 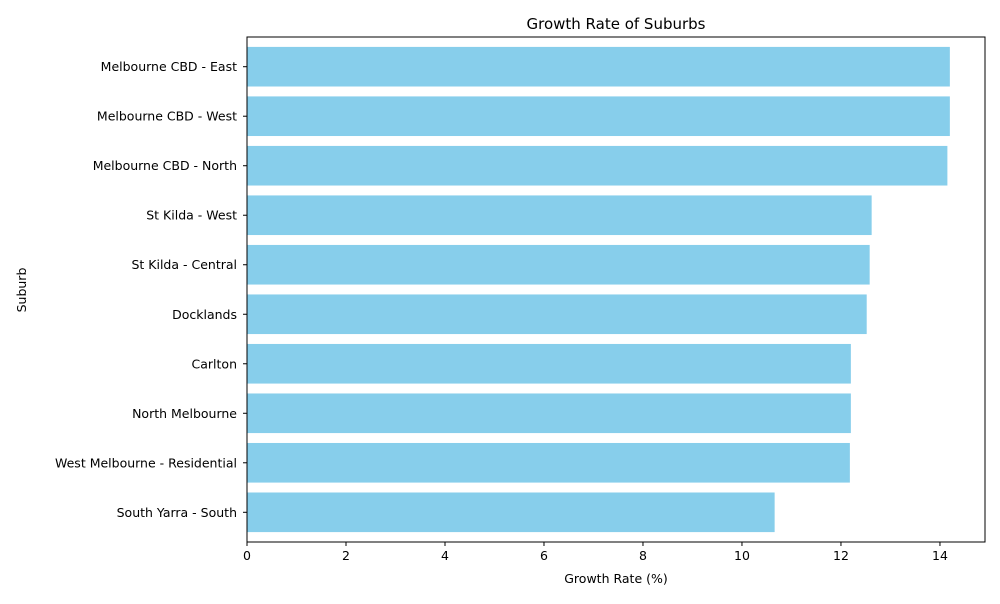 What do you see at coordinates (247, 555) in the screenshot?
I see `x-tick-label: 0` at bounding box center [247, 555].